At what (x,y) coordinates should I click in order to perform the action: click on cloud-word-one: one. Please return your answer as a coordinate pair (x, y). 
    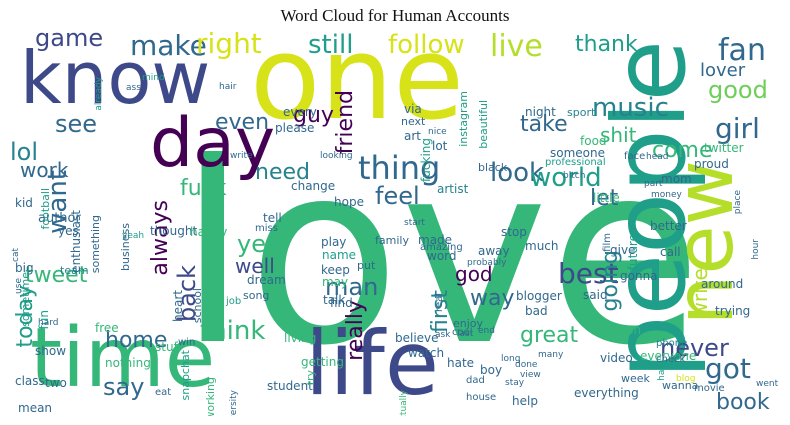
    Looking at the image, I should click on (357, 88).